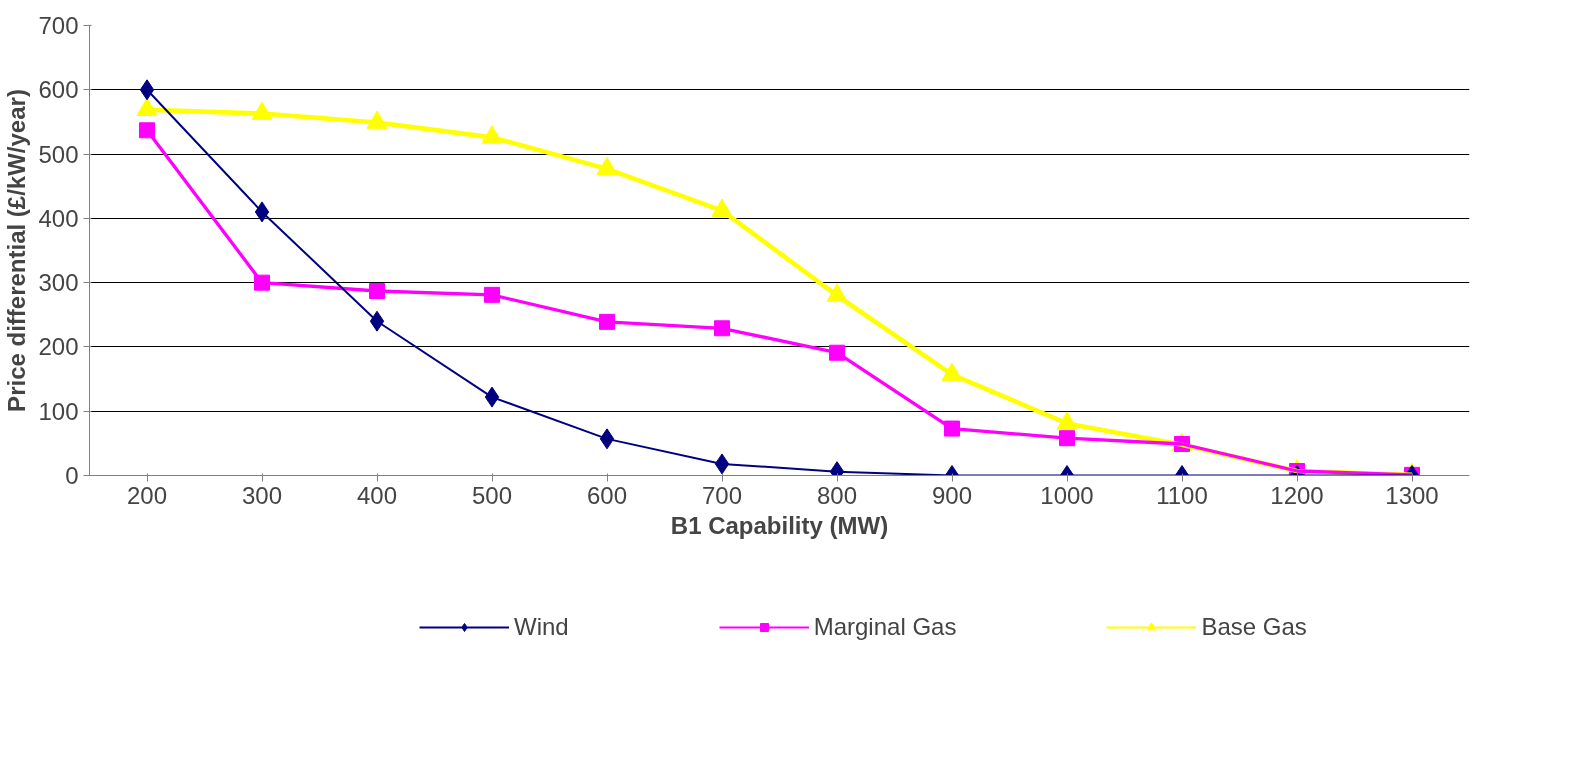 The width and height of the screenshot is (1571, 767). What do you see at coordinates (147, 495) in the screenshot?
I see `x-tick-label: 200` at bounding box center [147, 495].